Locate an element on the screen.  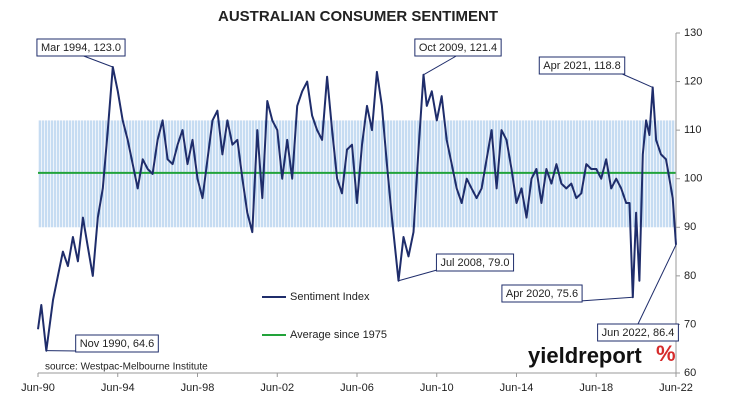
x-tick-label: Jun-06 is located at coordinates (357, 388).